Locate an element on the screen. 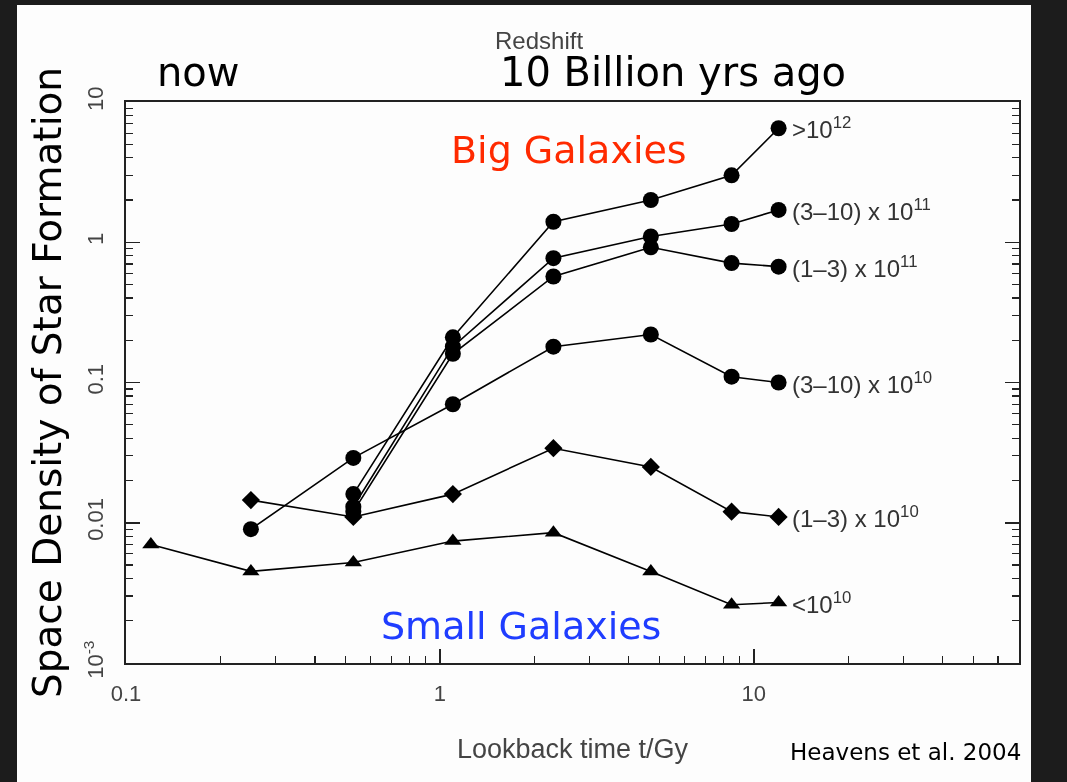  text: now is located at coordinates (198, 72).